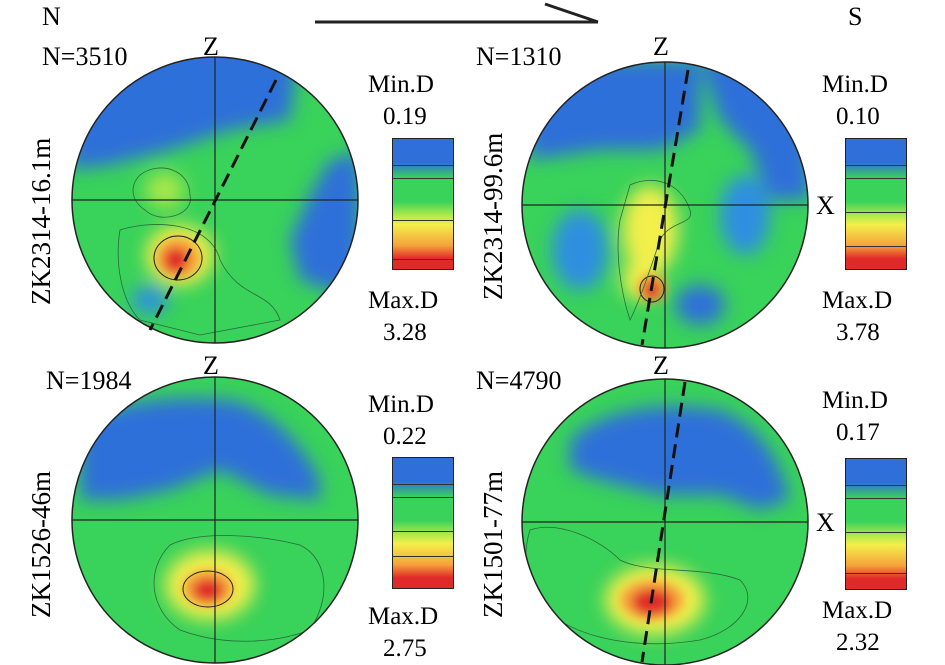 The image size is (945, 665). What do you see at coordinates (85, 56) in the screenshot?
I see `panel-1-n-count: N=3510` at bounding box center [85, 56].